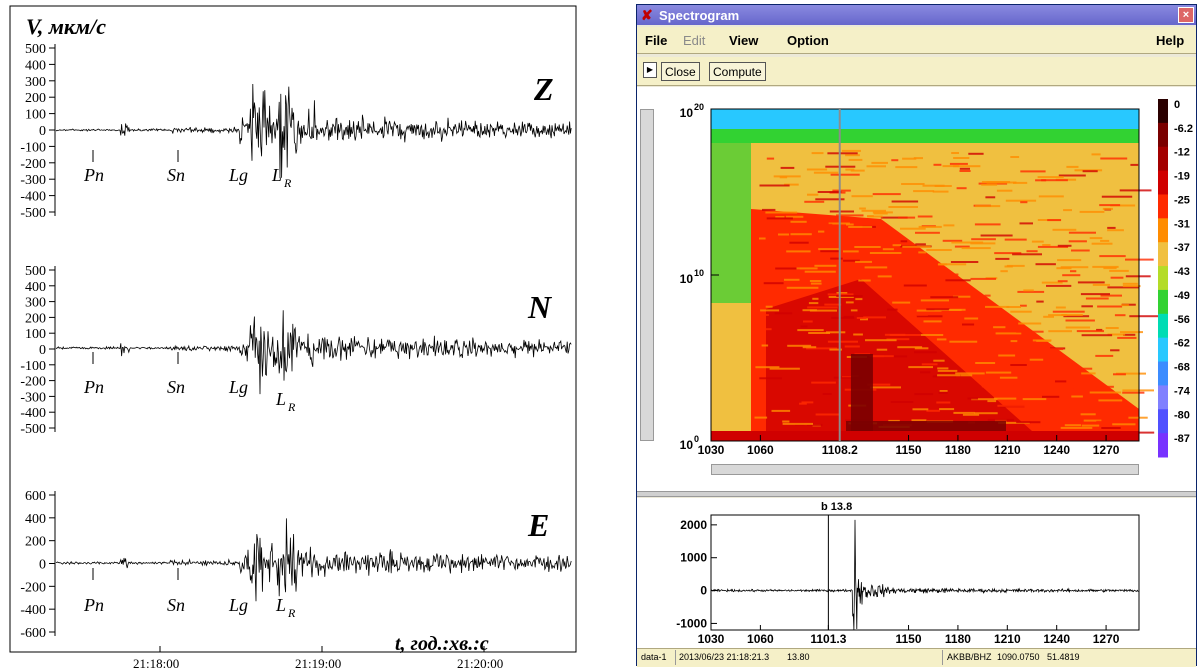 The width and height of the screenshot is (1197, 668). Describe the element at coordinates (1182, 248) in the screenshot. I see `colorbar-label: -37` at that location.